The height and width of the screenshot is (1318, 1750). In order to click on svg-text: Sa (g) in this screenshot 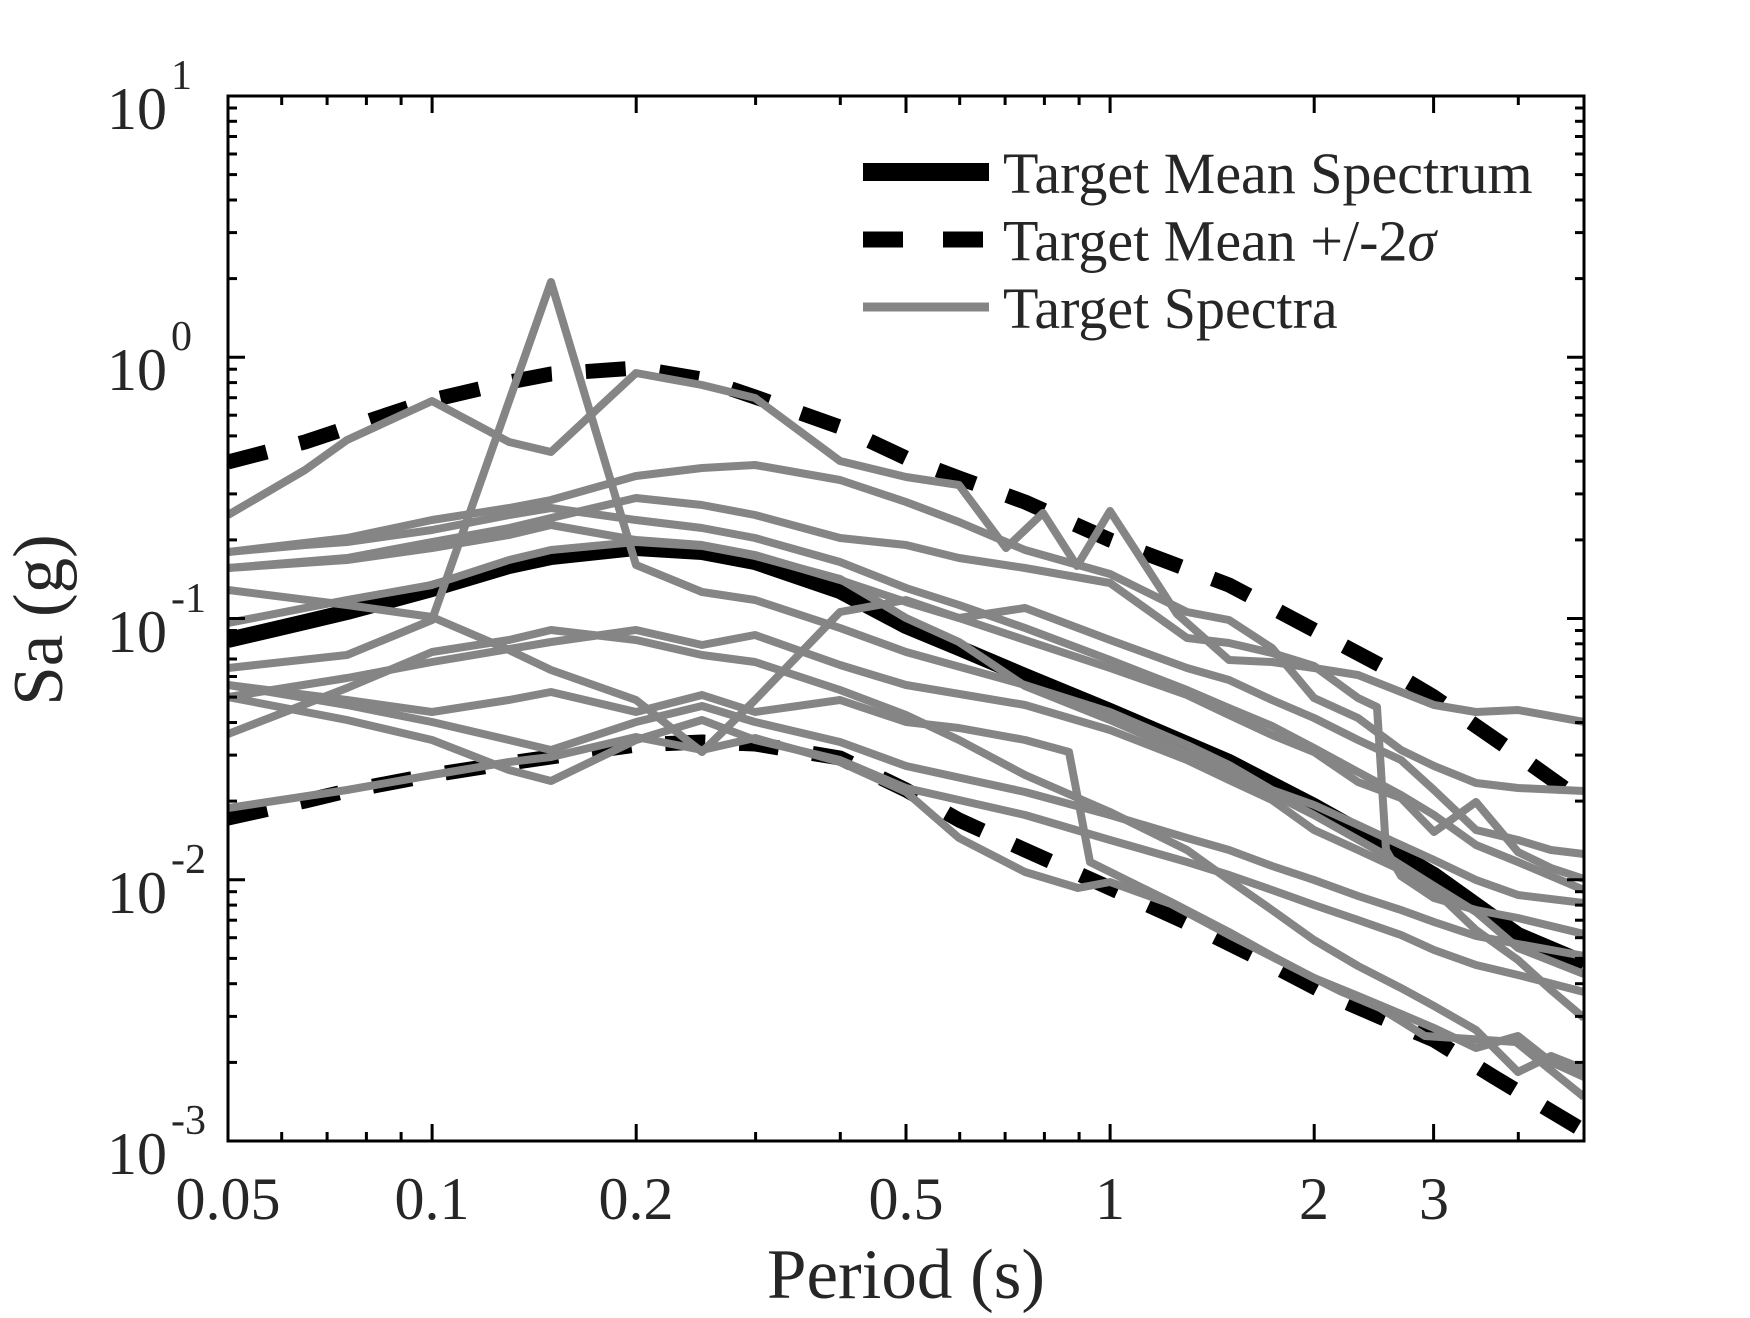, I will do `click(39, 620)`.